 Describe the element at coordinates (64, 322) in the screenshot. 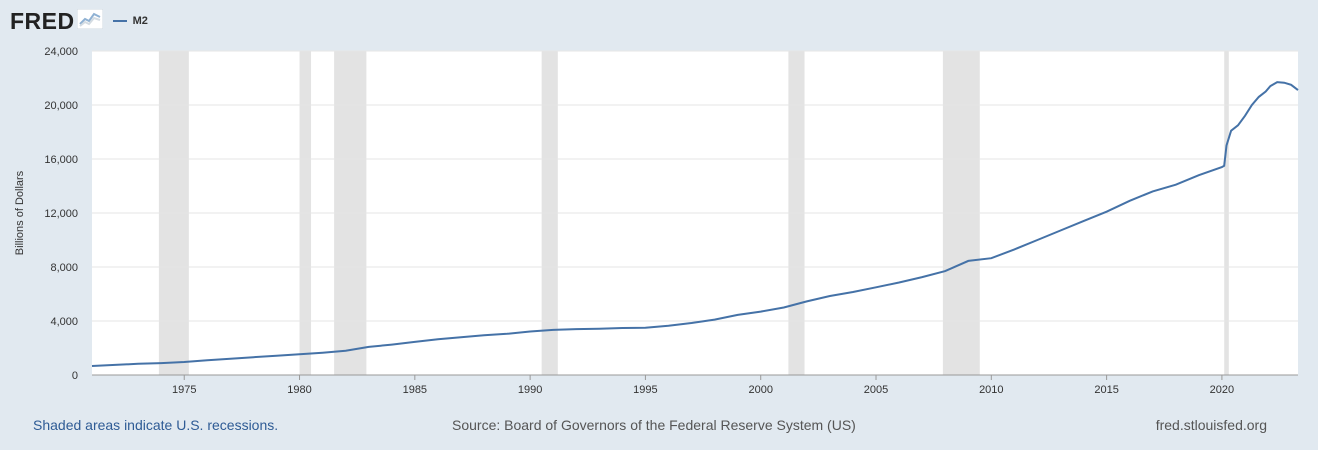

I see `y-tick-label: 4,000` at that location.